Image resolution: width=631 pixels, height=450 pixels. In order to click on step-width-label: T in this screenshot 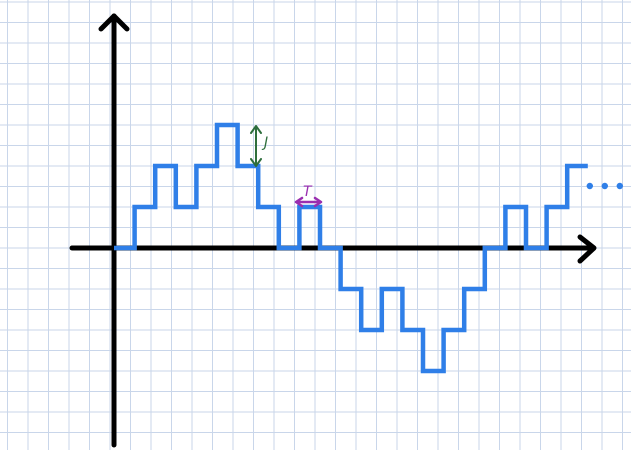, I will do `click(308, 192)`.